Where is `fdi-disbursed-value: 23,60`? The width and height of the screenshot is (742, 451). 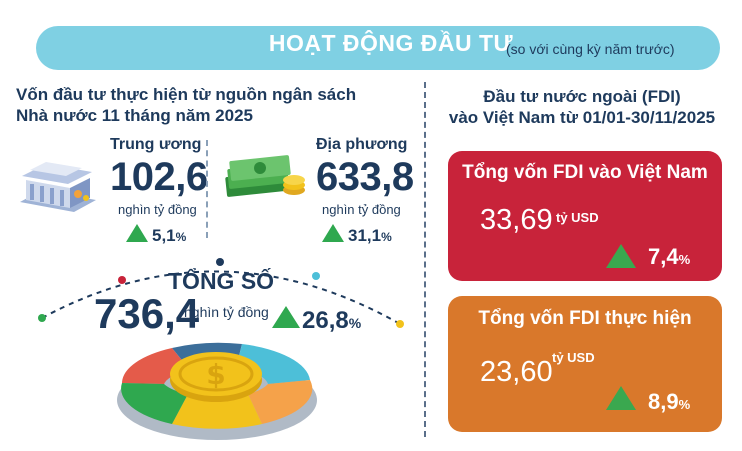 fdi-disbursed-value: 23,60 is located at coordinates (516, 372).